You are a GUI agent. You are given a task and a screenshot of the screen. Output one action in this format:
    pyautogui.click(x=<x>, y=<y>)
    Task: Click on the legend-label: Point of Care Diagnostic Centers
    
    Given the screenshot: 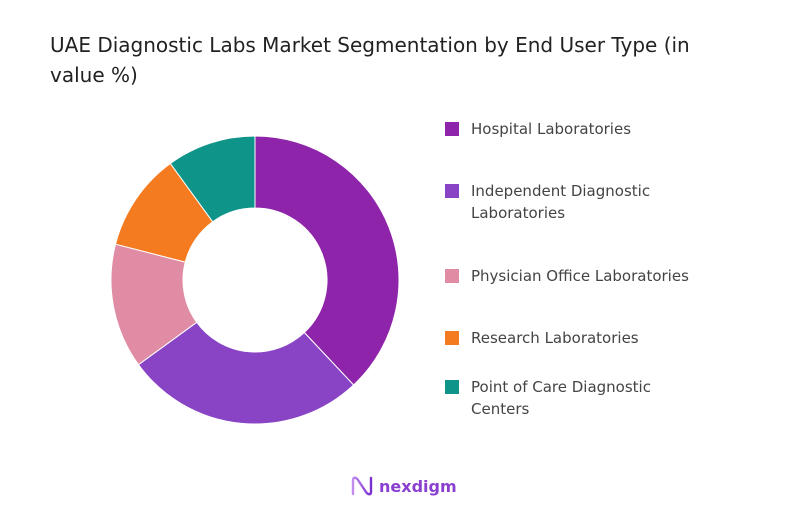 What is the action you would take?
    pyautogui.click(x=561, y=398)
    